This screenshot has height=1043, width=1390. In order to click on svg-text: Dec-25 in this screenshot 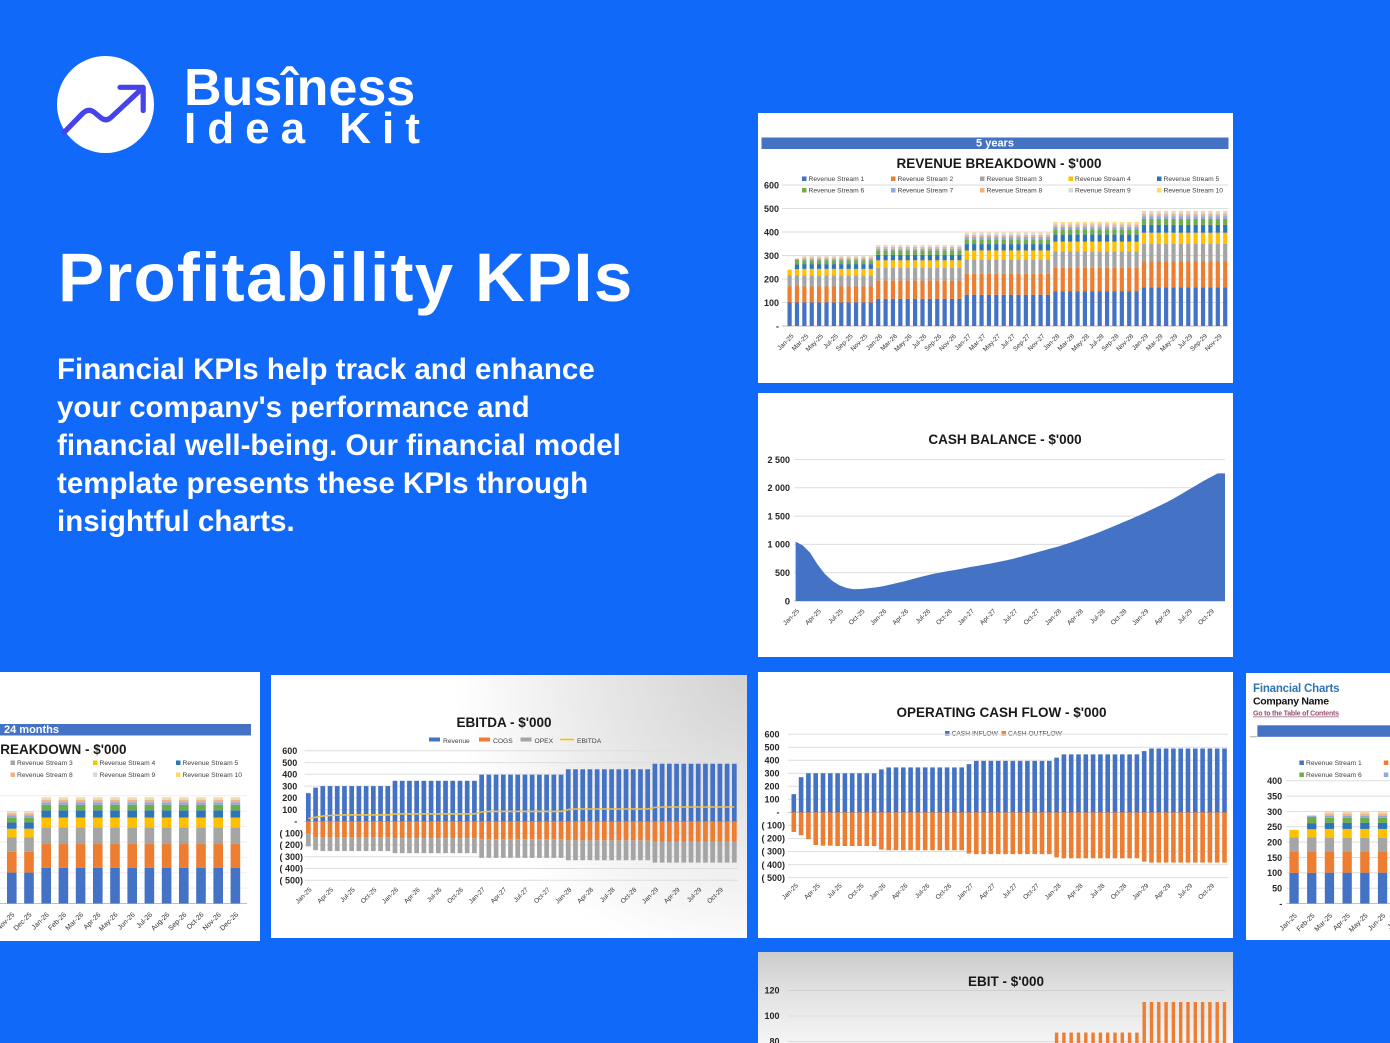, I will do `click(23, 921)`.